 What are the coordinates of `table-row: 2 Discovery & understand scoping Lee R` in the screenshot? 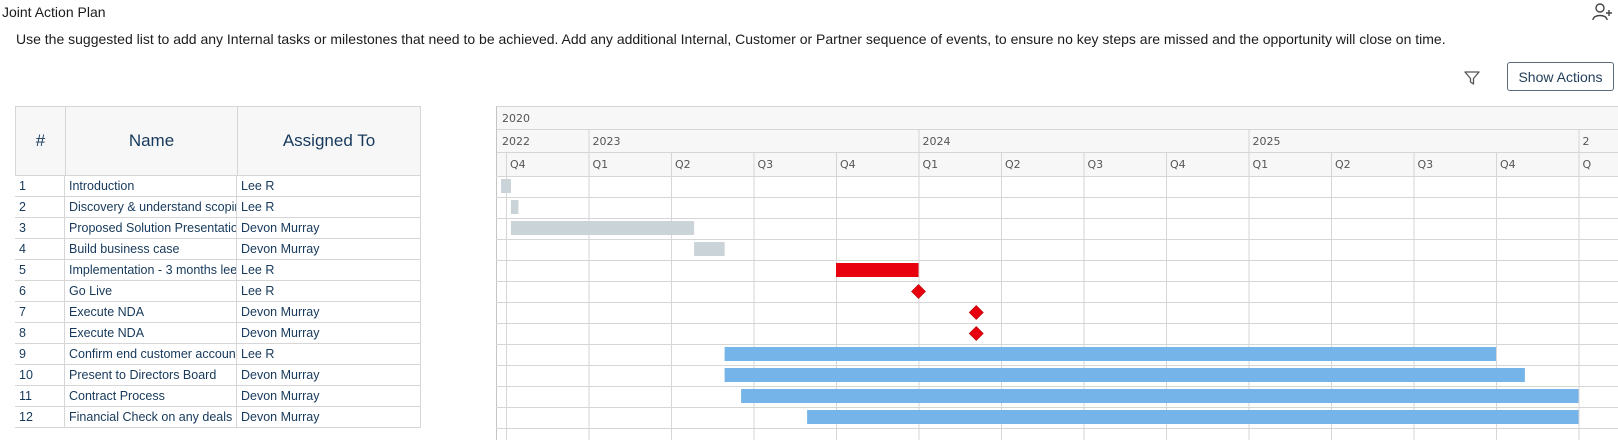 It's located at (218, 207).